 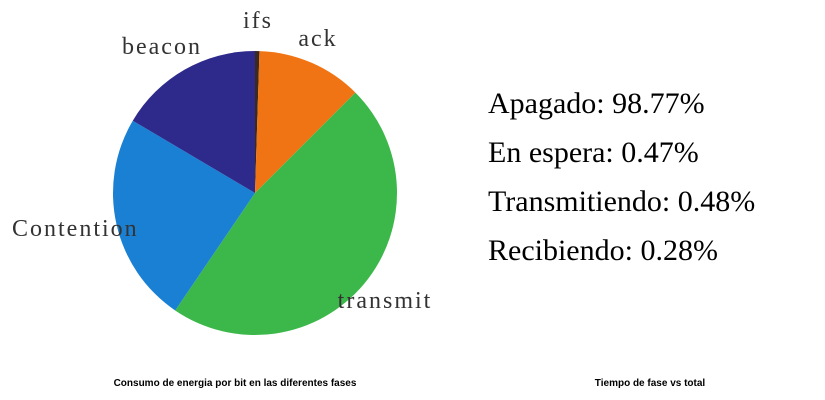 What do you see at coordinates (258, 21) in the screenshot?
I see `slice-label: ifs` at bounding box center [258, 21].